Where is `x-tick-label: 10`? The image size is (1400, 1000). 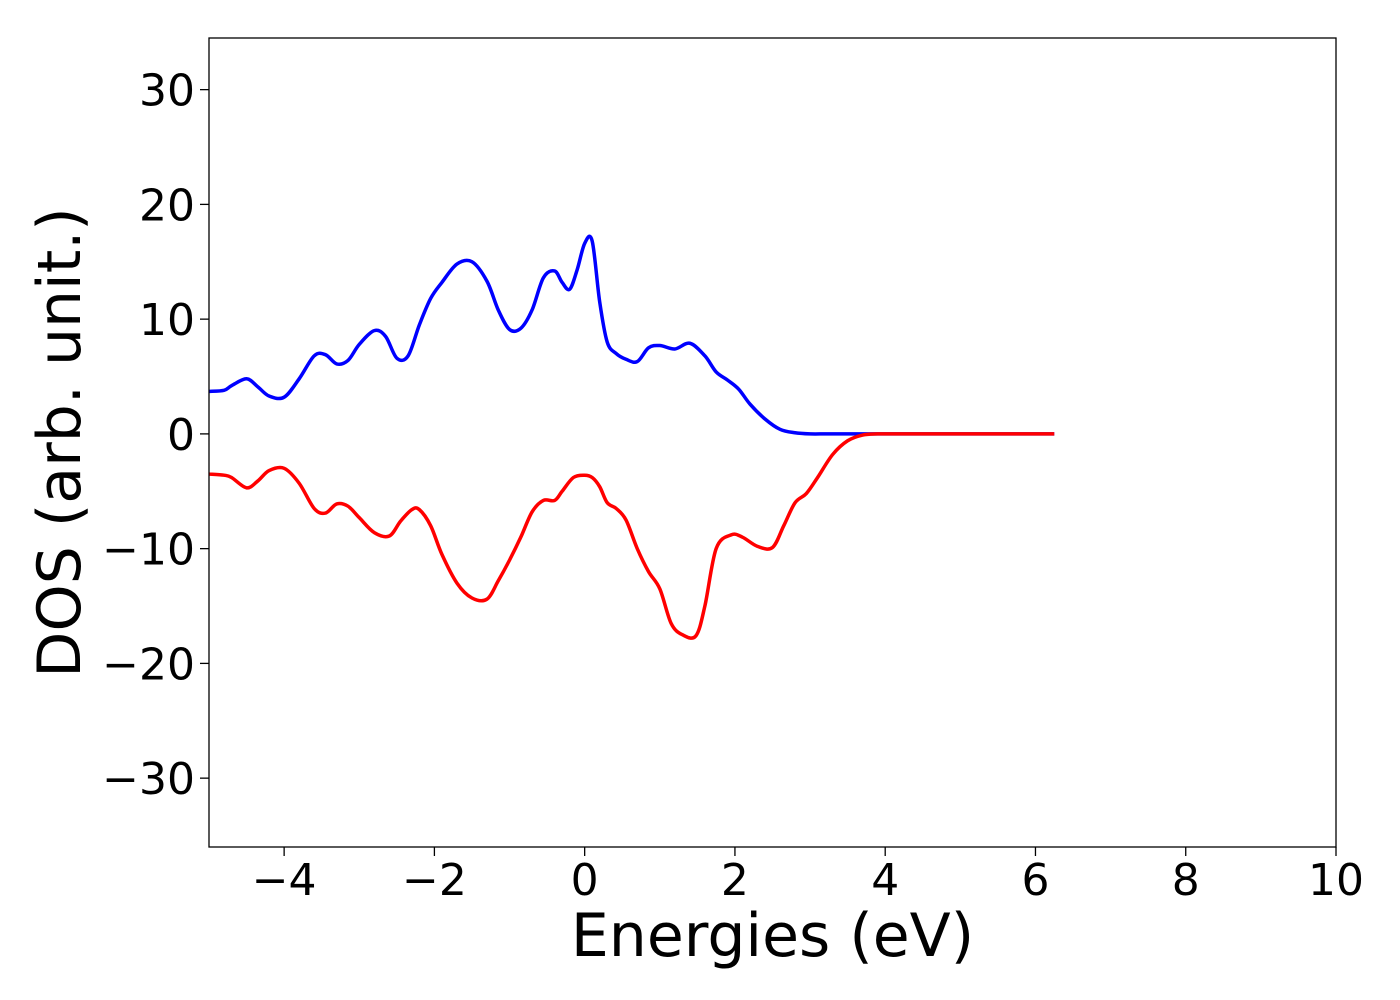
x-tick-label: 10 is located at coordinates (1336, 880).